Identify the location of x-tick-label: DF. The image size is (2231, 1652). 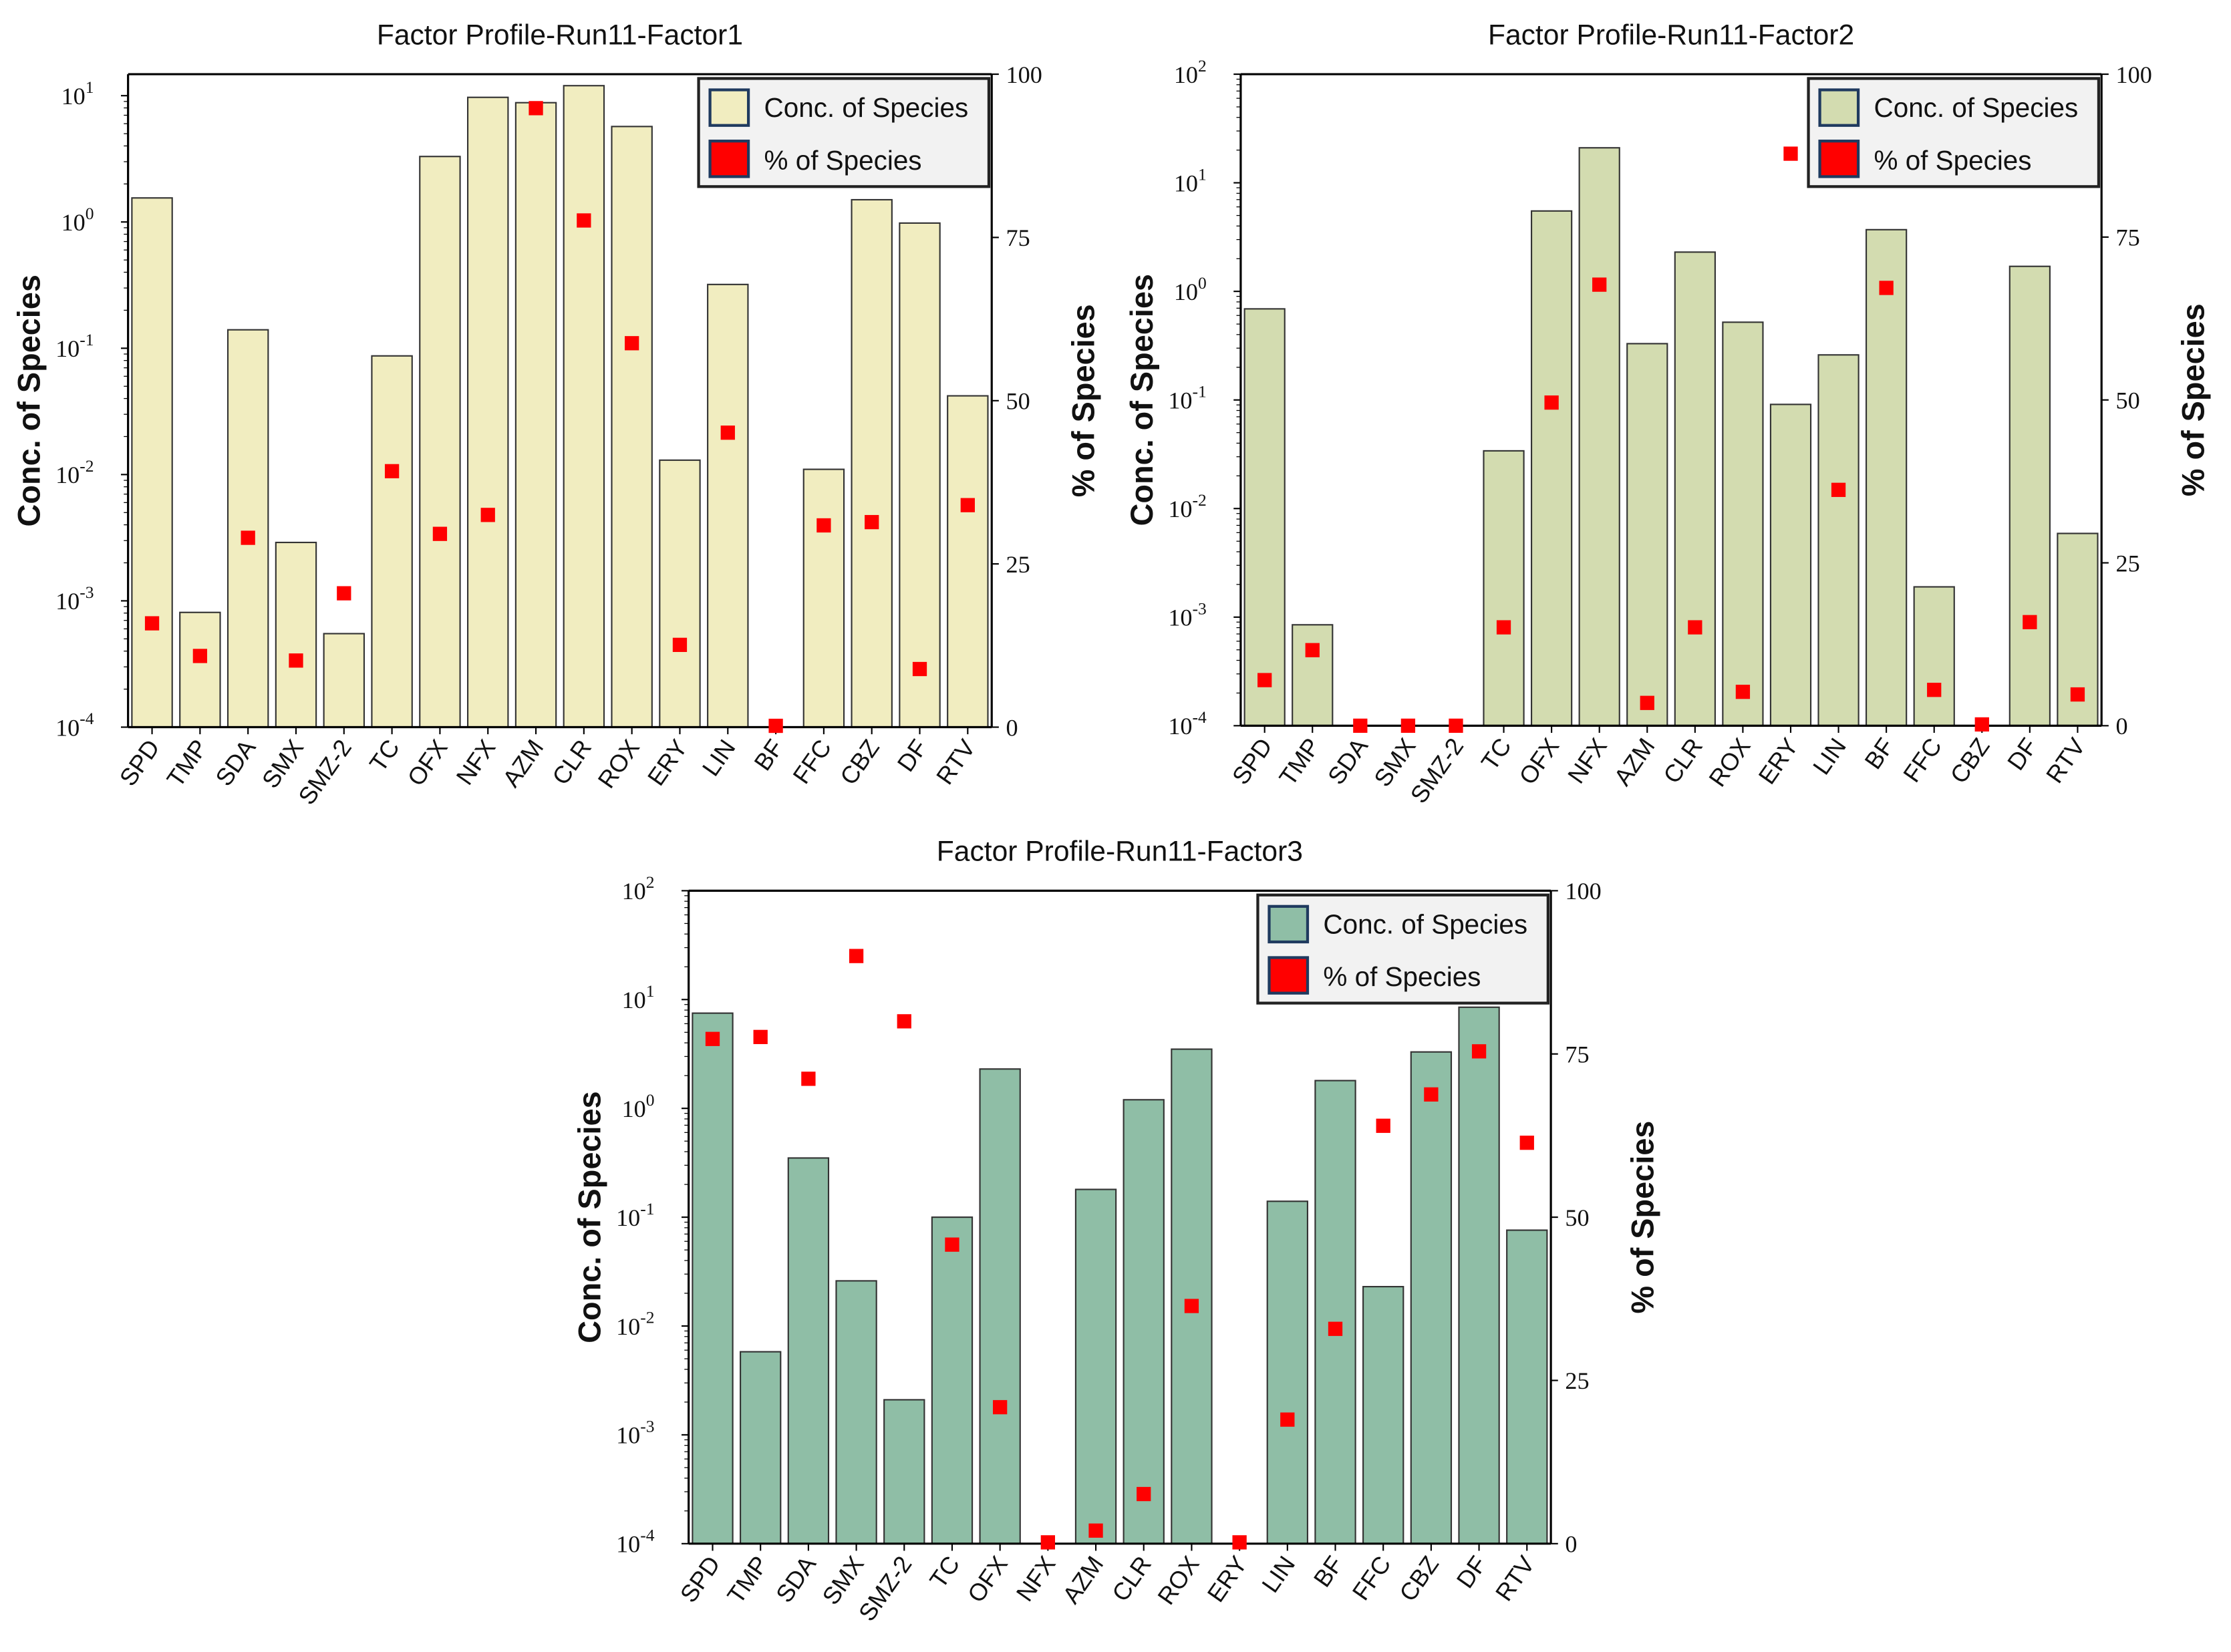
(912, 755).